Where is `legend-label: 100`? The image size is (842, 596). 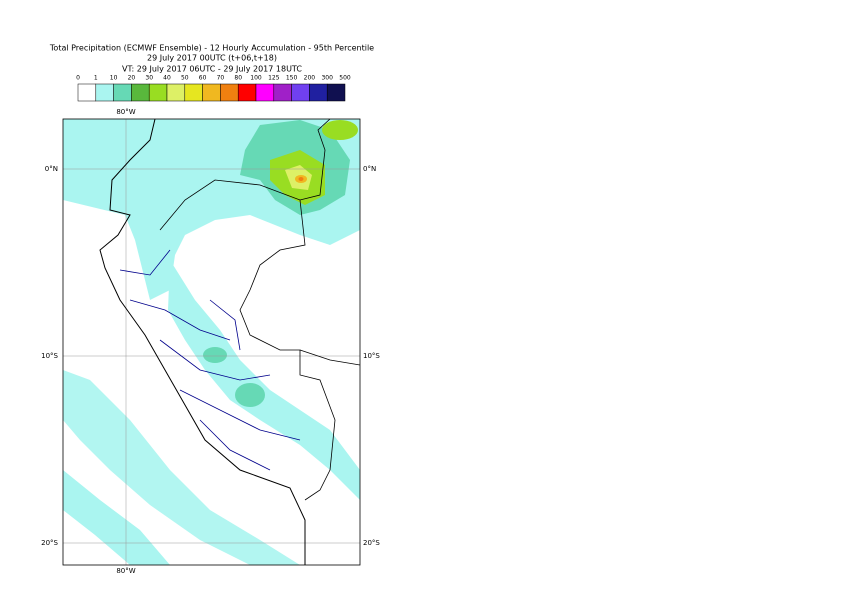
legend-label: 100 is located at coordinates (256, 78).